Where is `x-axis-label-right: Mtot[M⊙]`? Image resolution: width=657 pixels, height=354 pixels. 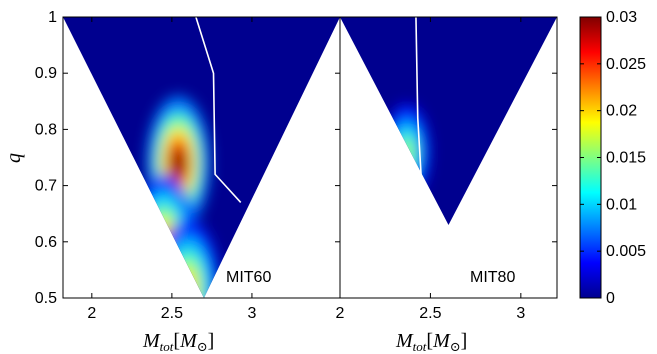 x-axis-label-right: Mtot[M⊙] is located at coordinates (431, 342).